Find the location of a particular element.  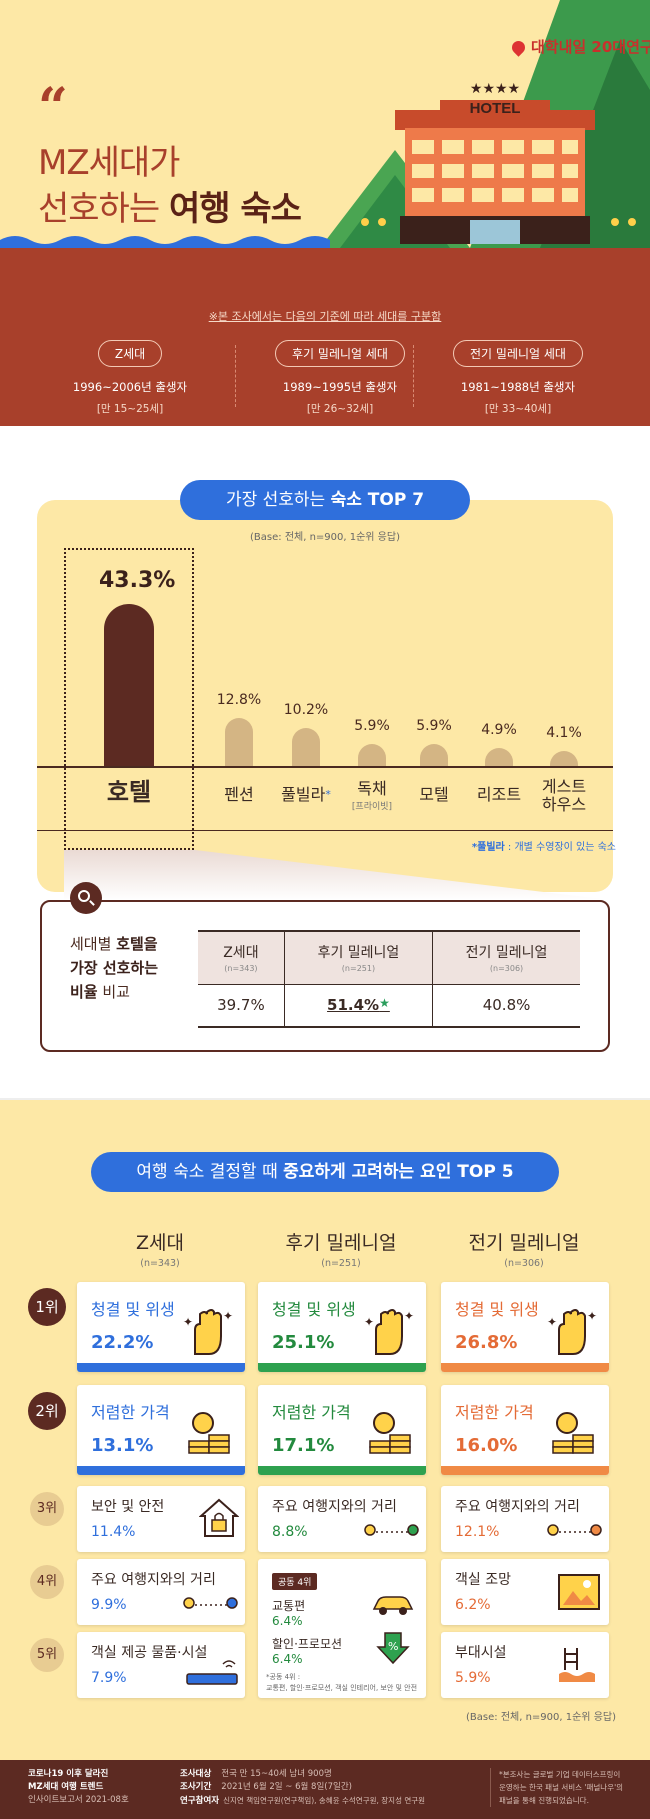

footer-line-2: MZ세대 여행 트렌드 is located at coordinates (66, 1787).